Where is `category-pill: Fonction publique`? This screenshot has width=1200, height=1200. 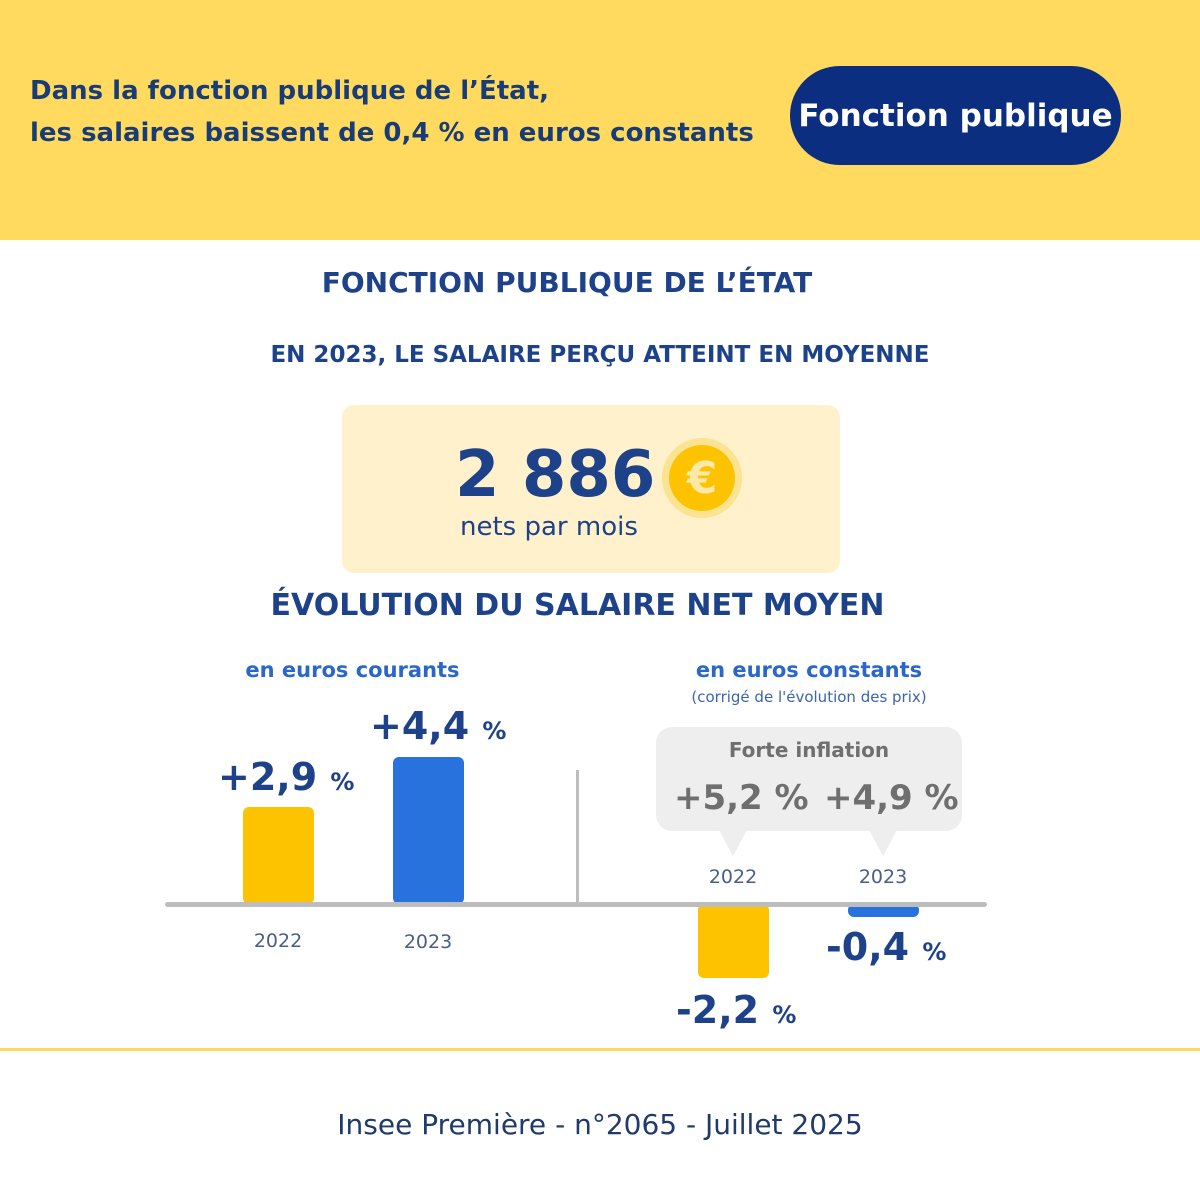 category-pill: Fonction publique is located at coordinates (955, 115).